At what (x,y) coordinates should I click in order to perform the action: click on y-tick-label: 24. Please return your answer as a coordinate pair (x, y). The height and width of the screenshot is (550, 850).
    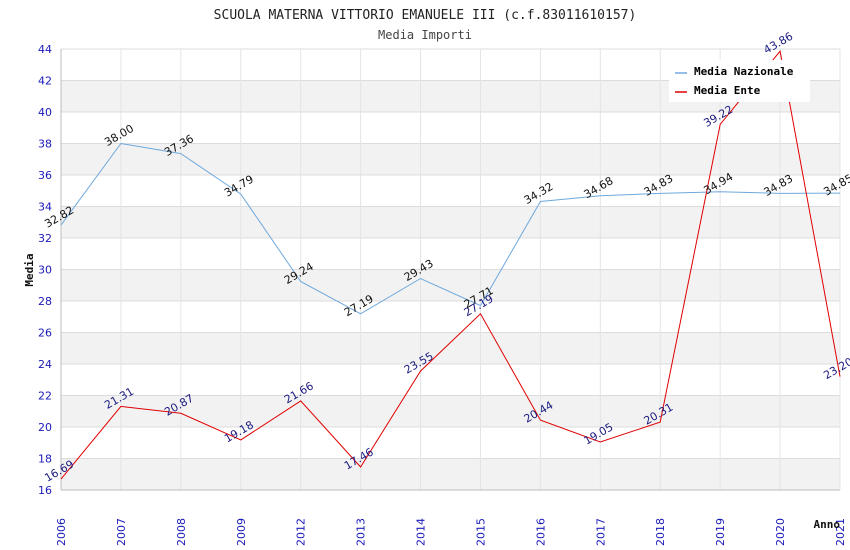
    Looking at the image, I should click on (45, 364).